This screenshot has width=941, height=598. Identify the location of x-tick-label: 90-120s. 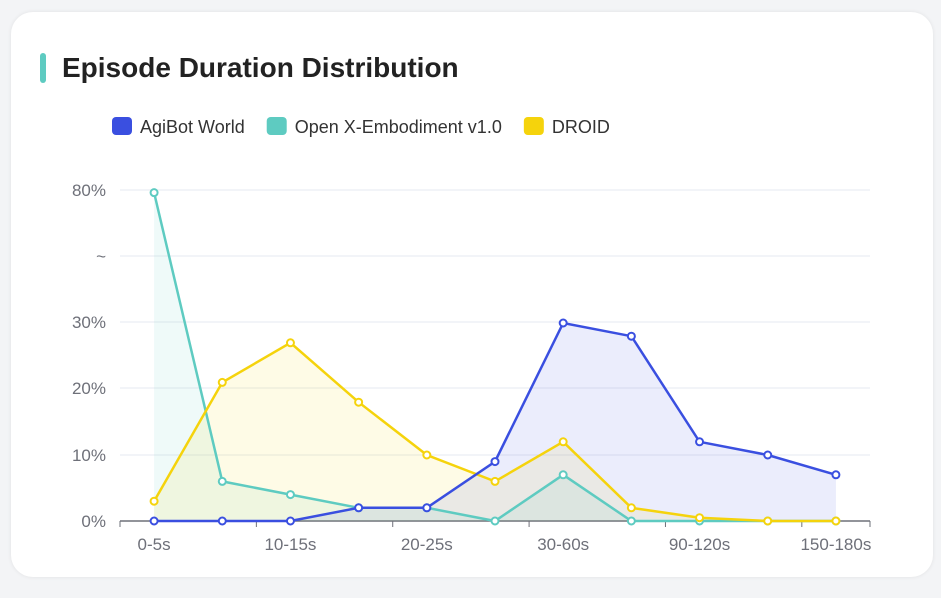
(699, 544).